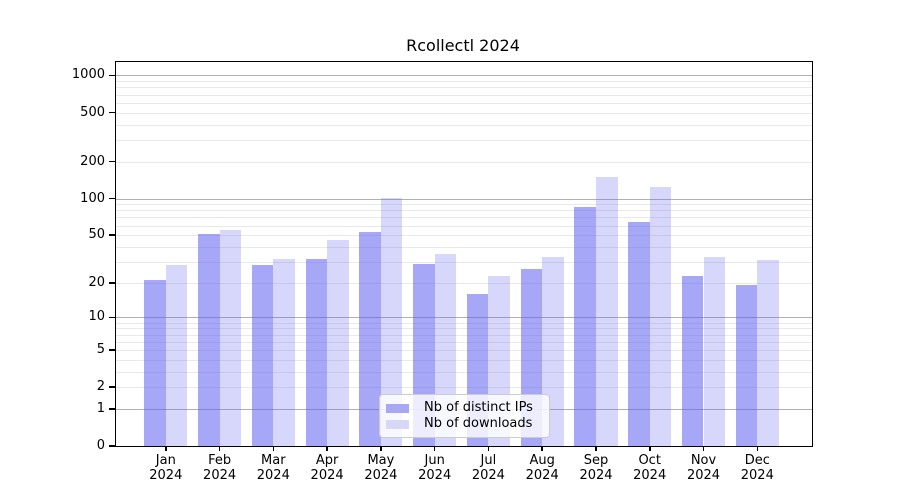 The height and width of the screenshot is (500, 900). What do you see at coordinates (96, 282) in the screenshot?
I see `y-tick-label: 20` at bounding box center [96, 282].